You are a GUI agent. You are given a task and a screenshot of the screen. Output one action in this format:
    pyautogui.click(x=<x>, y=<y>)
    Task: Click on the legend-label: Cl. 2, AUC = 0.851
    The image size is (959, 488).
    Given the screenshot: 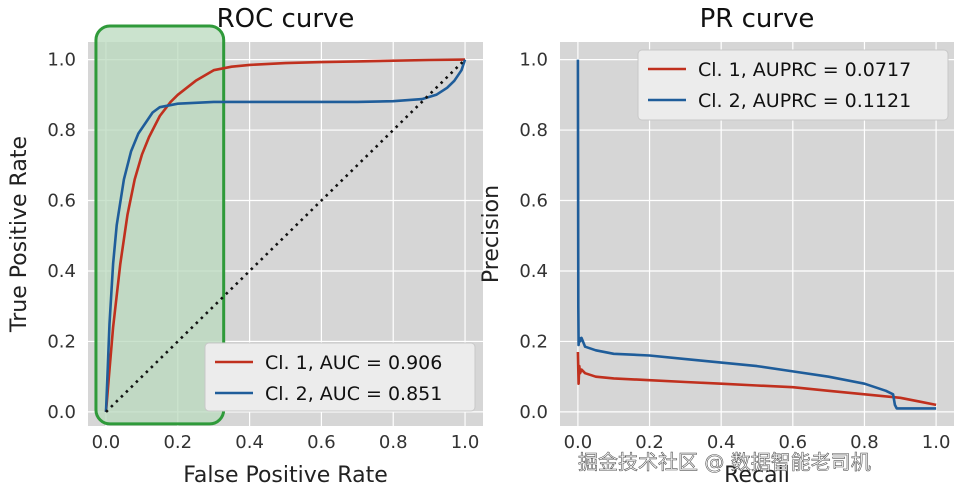 What is the action you would take?
    pyautogui.click(x=353, y=394)
    